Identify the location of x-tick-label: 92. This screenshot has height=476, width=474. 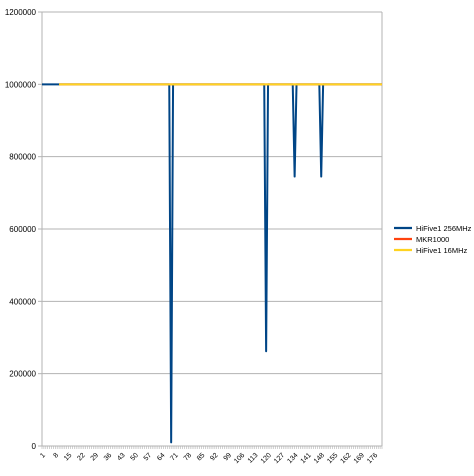
(214, 457).